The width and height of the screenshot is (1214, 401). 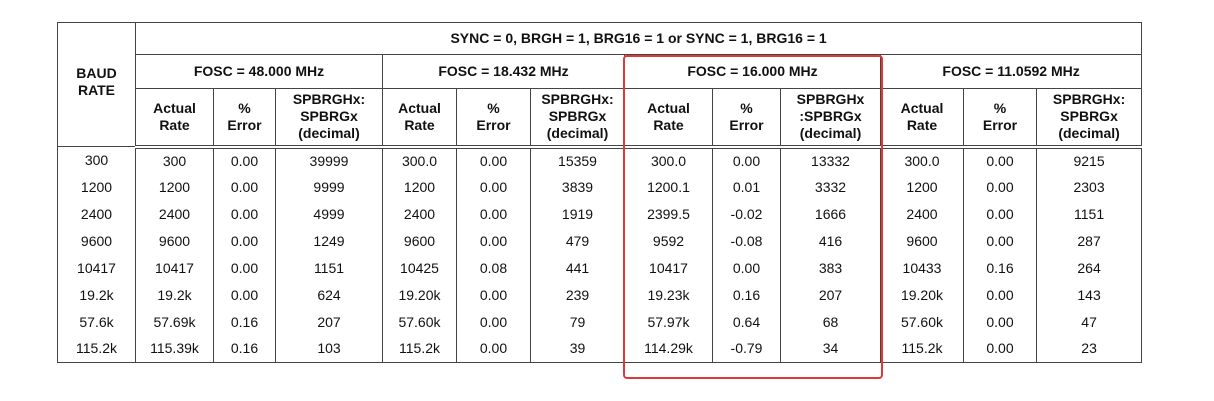 I want to click on table-cell: 300, so click(x=174, y=160).